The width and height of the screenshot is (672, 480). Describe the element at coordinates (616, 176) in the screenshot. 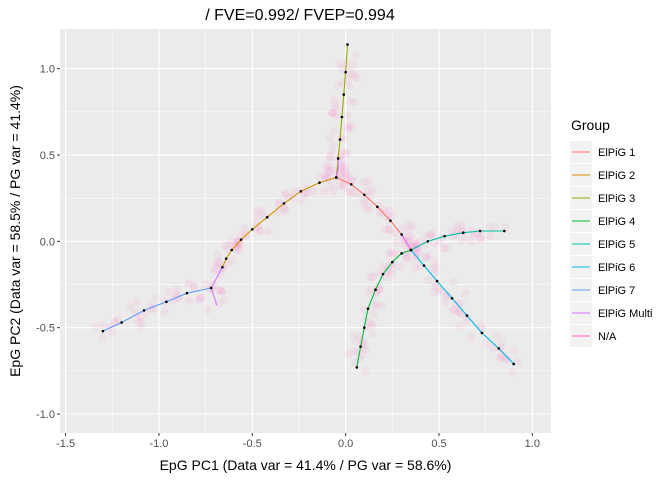

I see `legend-label: ElPiG 2` at that location.